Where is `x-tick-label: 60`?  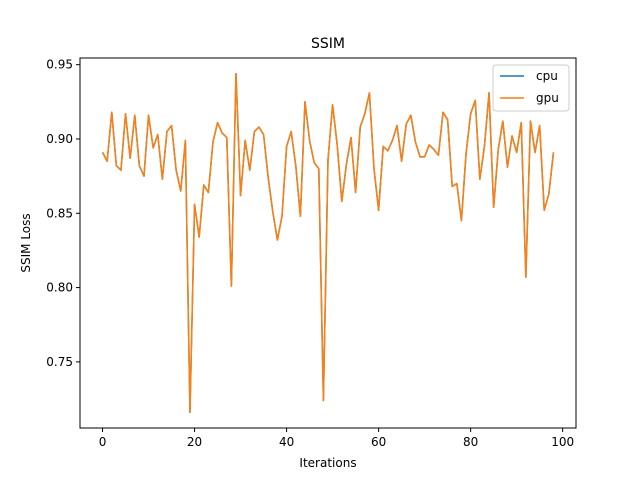
x-tick-label: 60 is located at coordinates (378, 442).